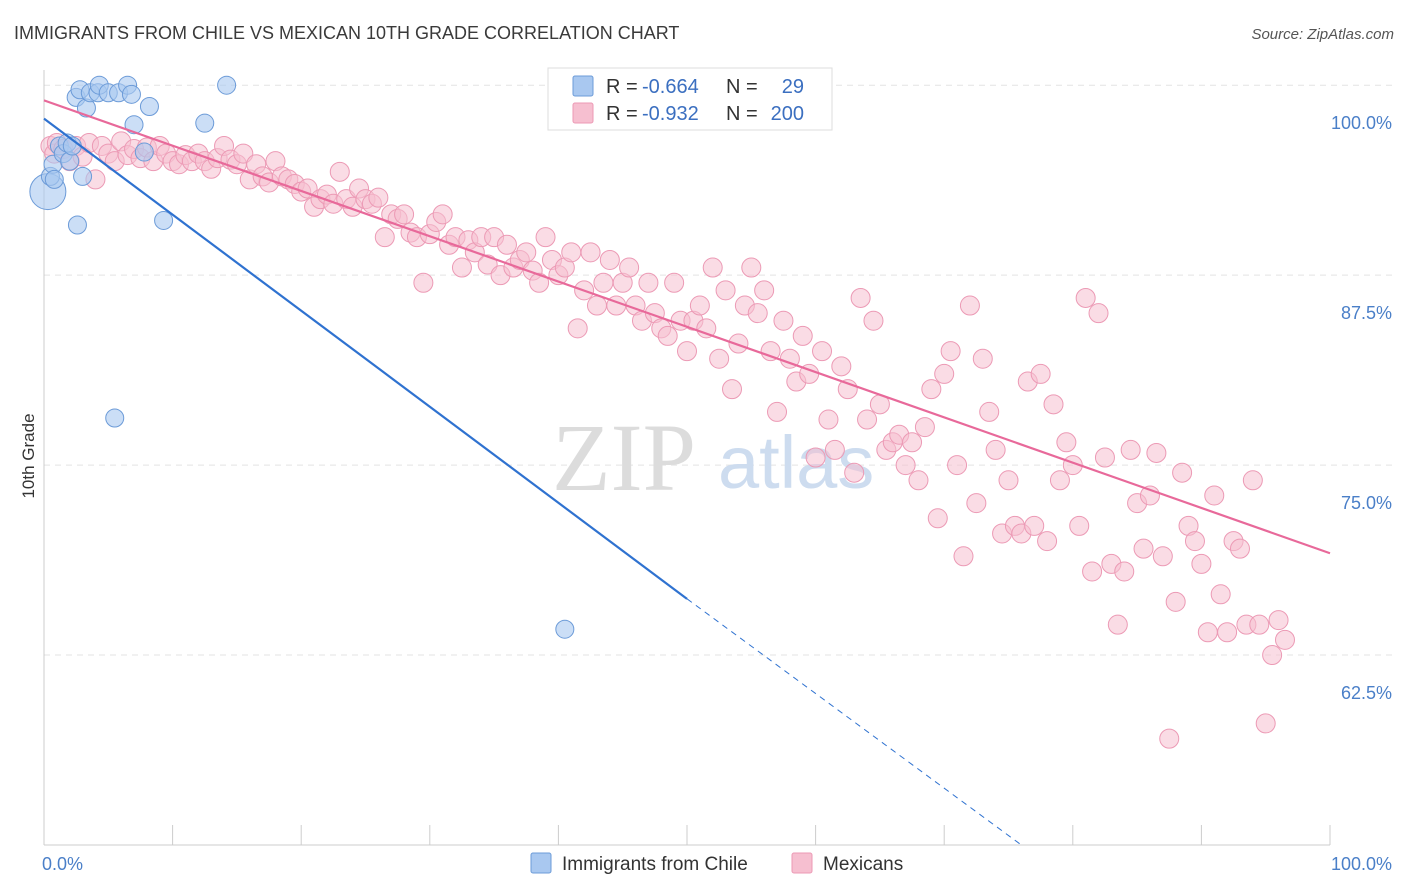 This screenshot has height=892, width=1406. I want to click on y-tick-label: 100.0%, so click(1361, 123).